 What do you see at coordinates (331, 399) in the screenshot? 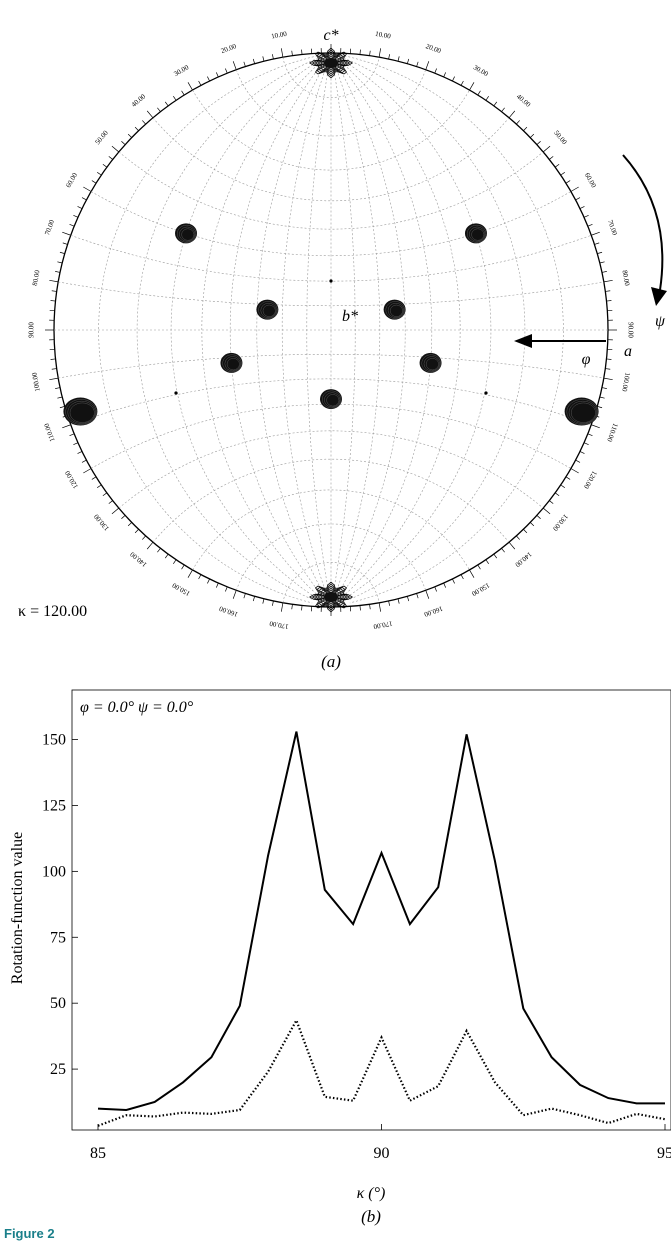
I see `peak-lower-center` at bounding box center [331, 399].